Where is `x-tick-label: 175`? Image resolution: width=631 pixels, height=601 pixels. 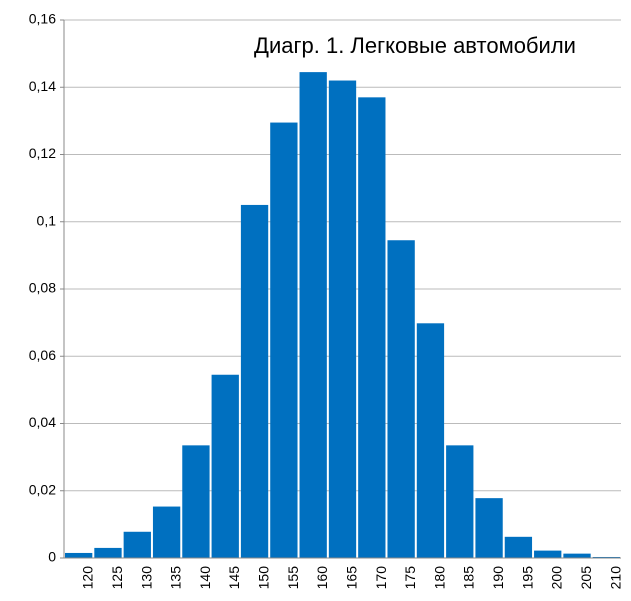 x-tick-label: 175 is located at coordinates (410, 578).